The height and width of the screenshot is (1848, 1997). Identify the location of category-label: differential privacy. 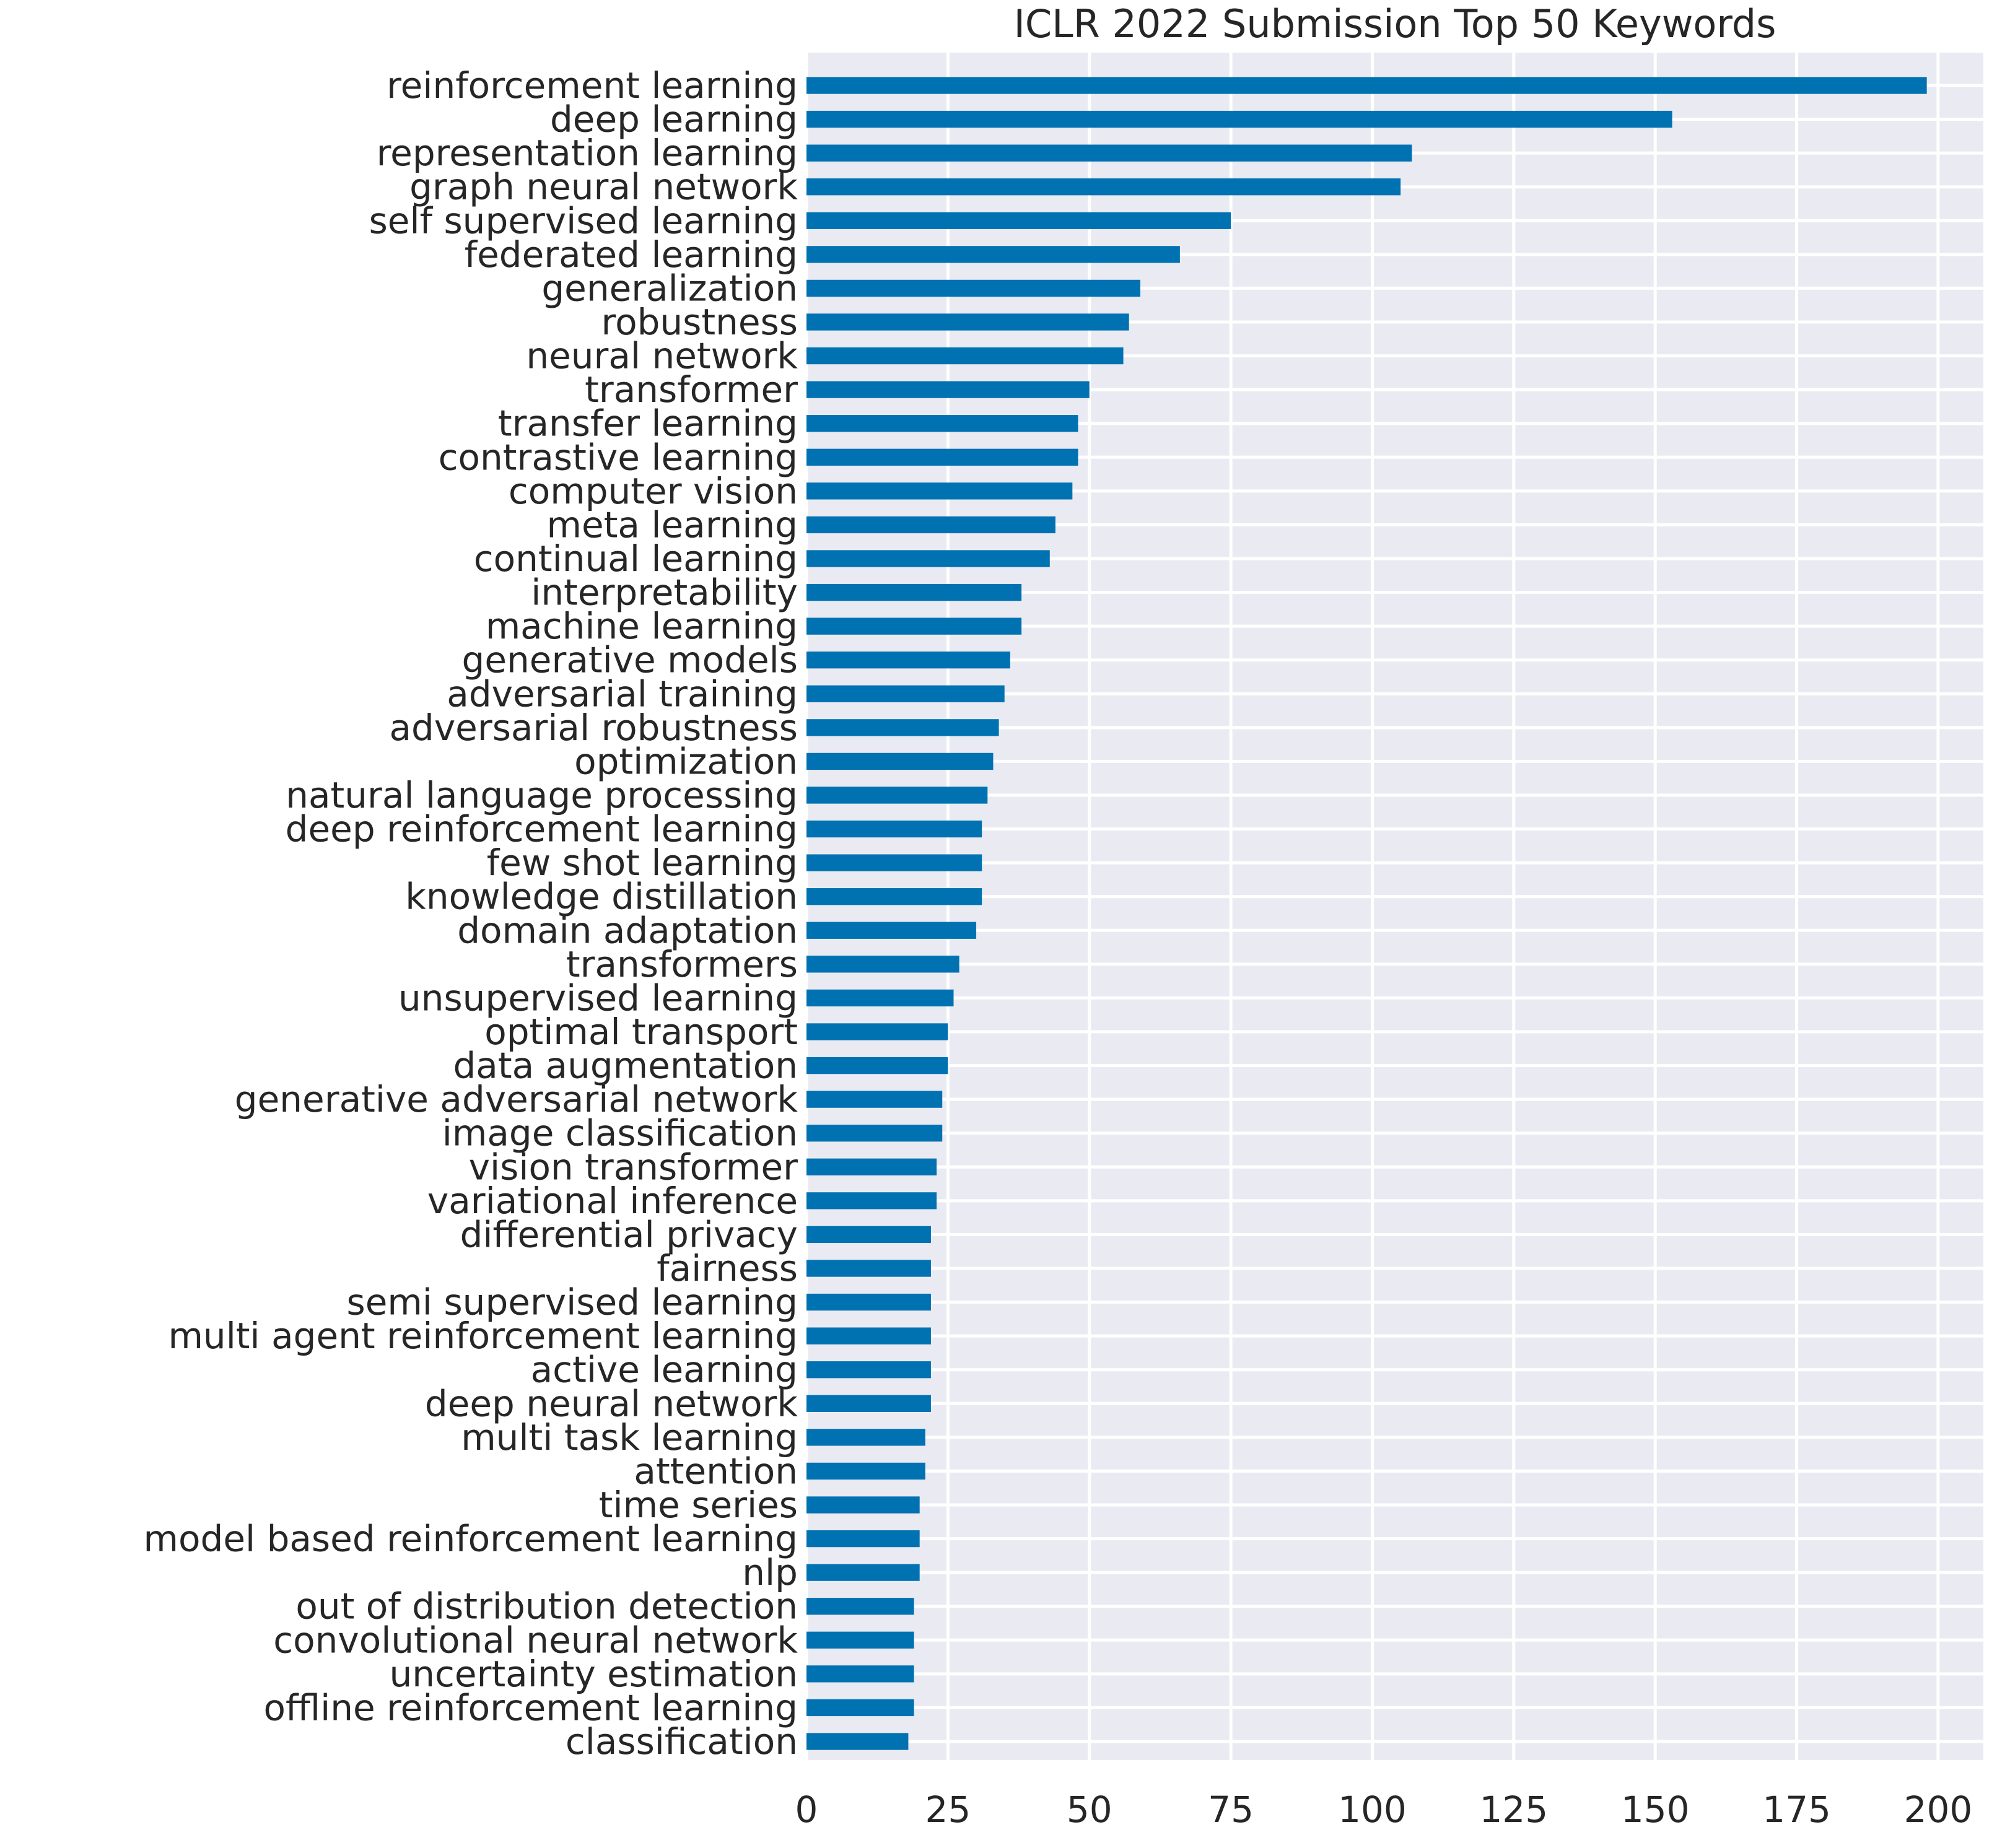
(629, 1234).